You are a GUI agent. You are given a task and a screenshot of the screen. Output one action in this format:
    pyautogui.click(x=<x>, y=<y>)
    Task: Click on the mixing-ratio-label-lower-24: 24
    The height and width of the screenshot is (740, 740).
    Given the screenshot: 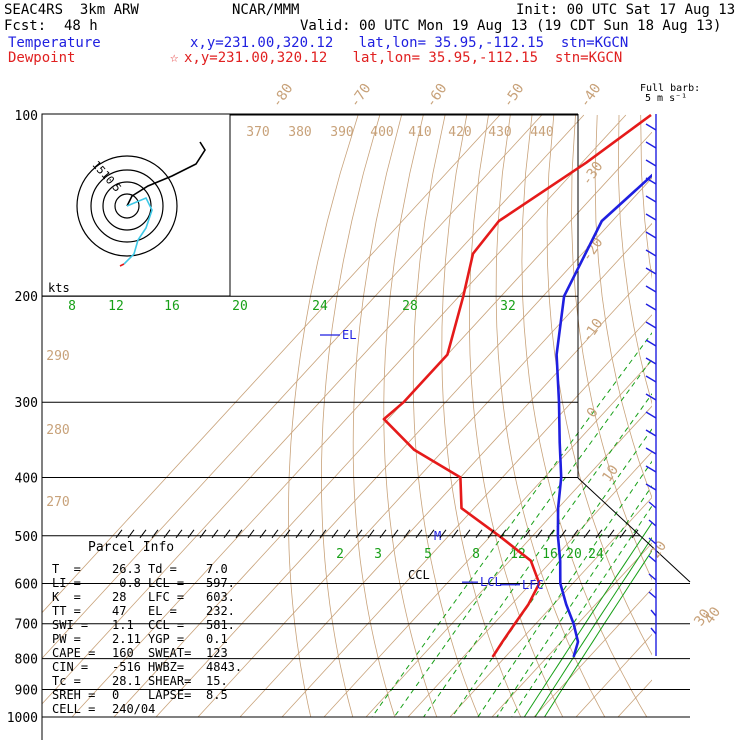 What is the action you would take?
    pyautogui.click(x=596, y=554)
    